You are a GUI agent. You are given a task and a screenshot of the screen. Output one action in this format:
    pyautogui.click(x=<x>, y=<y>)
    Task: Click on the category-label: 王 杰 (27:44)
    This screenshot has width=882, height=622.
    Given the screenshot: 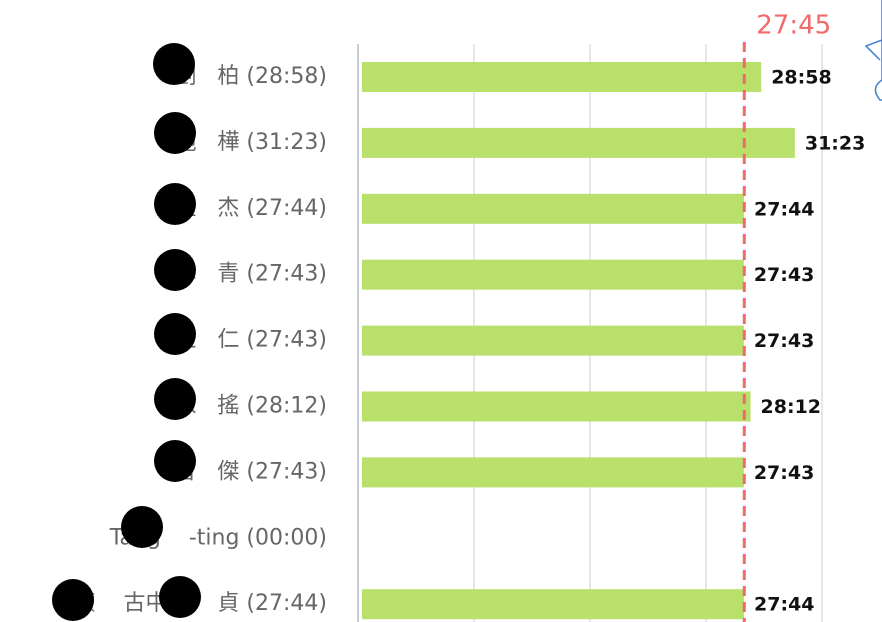 What is the action you would take?
    pyautogui.click(x=250, y=208)
    